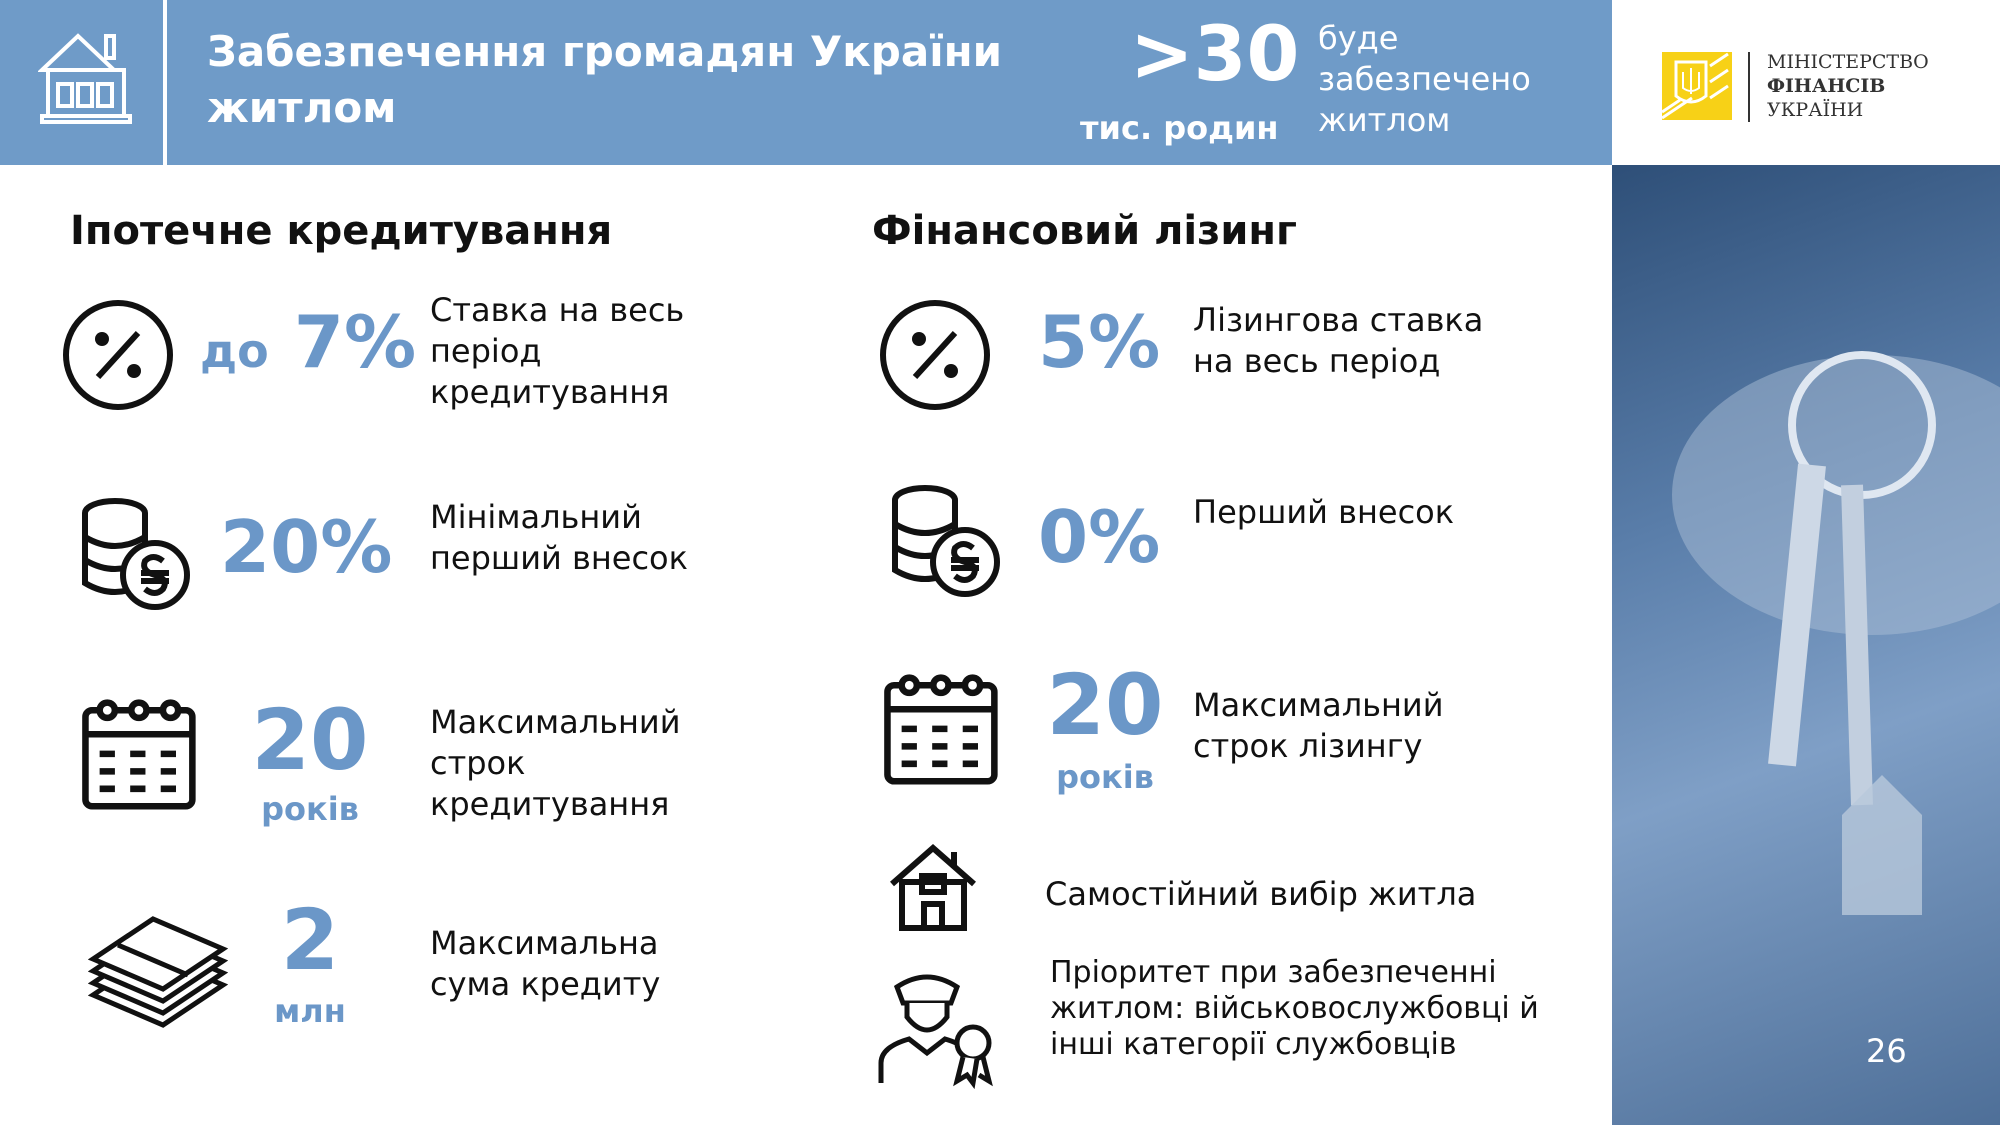 Image resolution: width=2000 pixels, height=1129 pixels. Describe the element at coordinates (555, 763) in the screenshot. I see `mortgage-term-desc: Максимальний строк кредитування` at that location.